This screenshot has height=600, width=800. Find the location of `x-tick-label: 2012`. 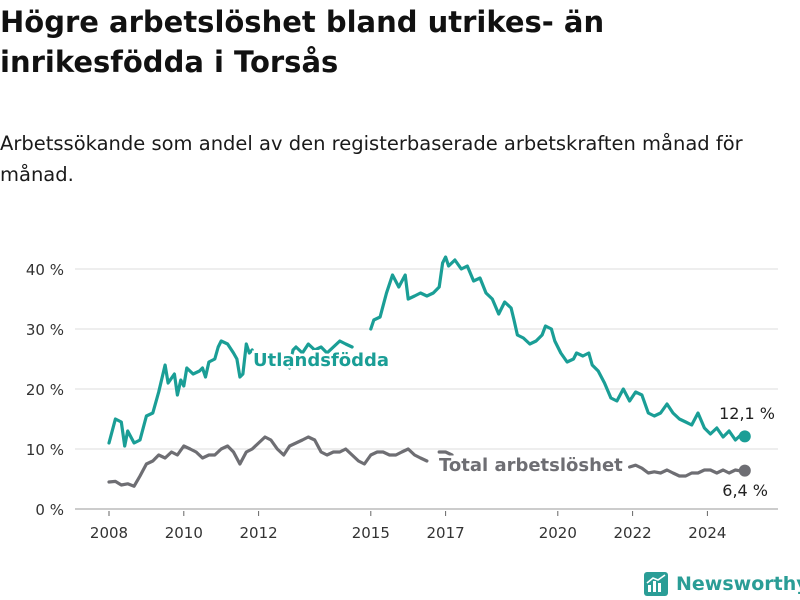

x-tick-label: 2012 is located at coordinates (259, 533).